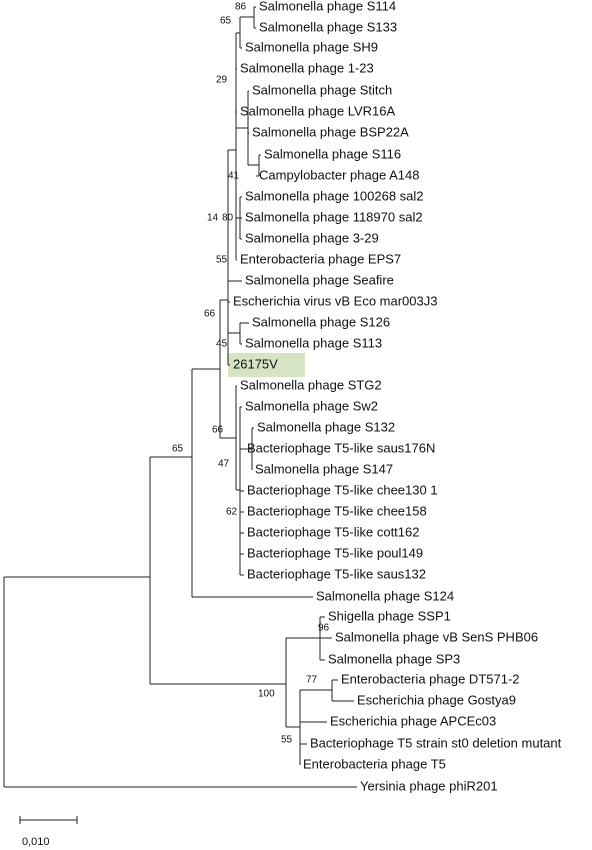  I want to click on leaf-label: Salmonella phage S126, so click(321, 321).